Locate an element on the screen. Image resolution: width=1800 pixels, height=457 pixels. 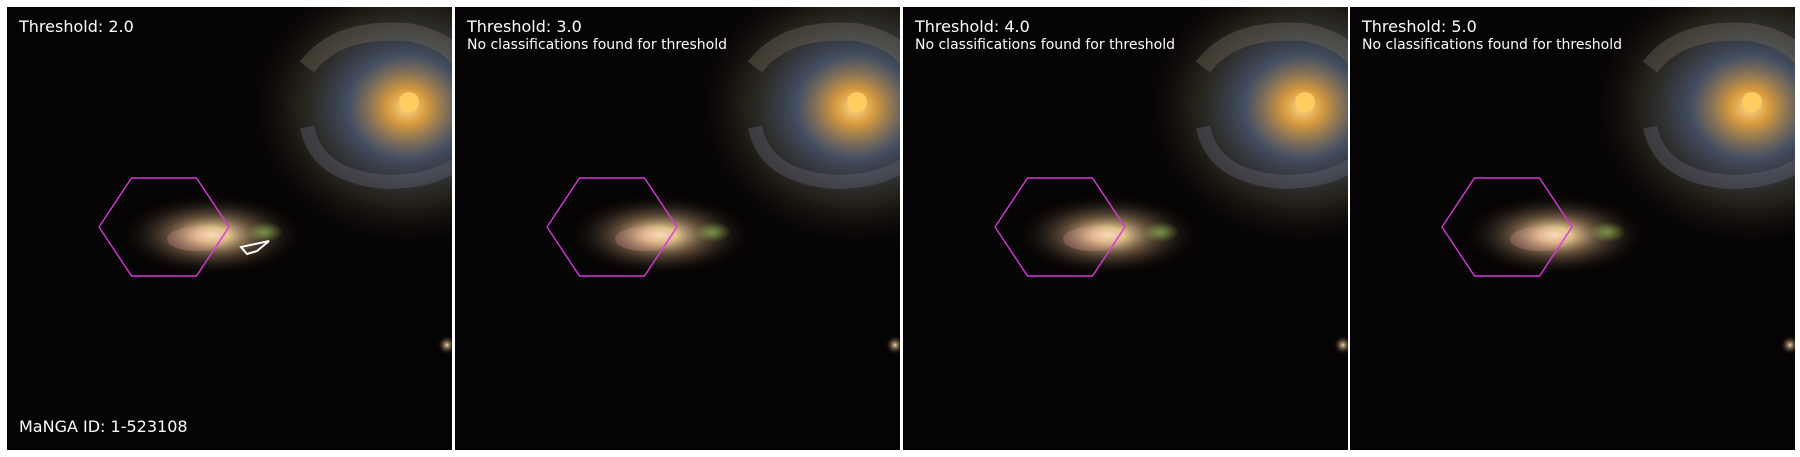
threshold-title: Threshold: 2.0 is located at coordinates (76, 26).